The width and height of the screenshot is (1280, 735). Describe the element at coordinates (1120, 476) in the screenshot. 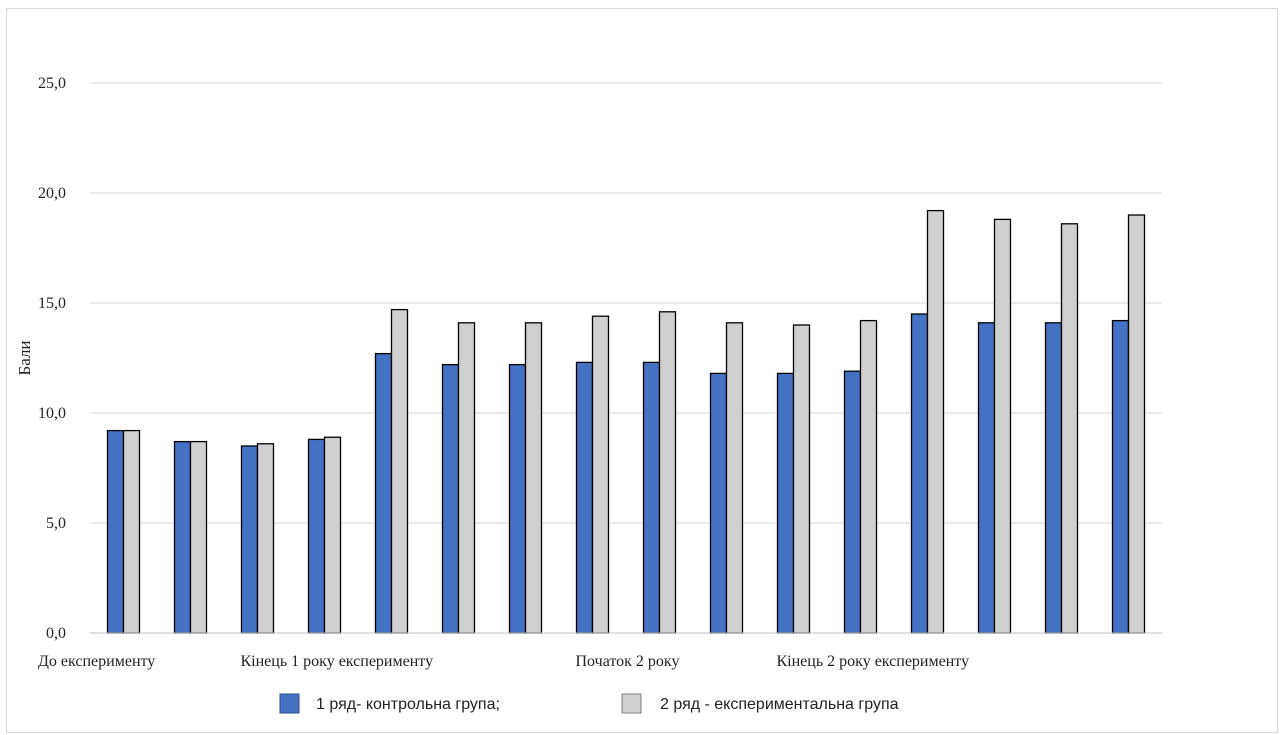

I see `bar-series1-group16` at that location.